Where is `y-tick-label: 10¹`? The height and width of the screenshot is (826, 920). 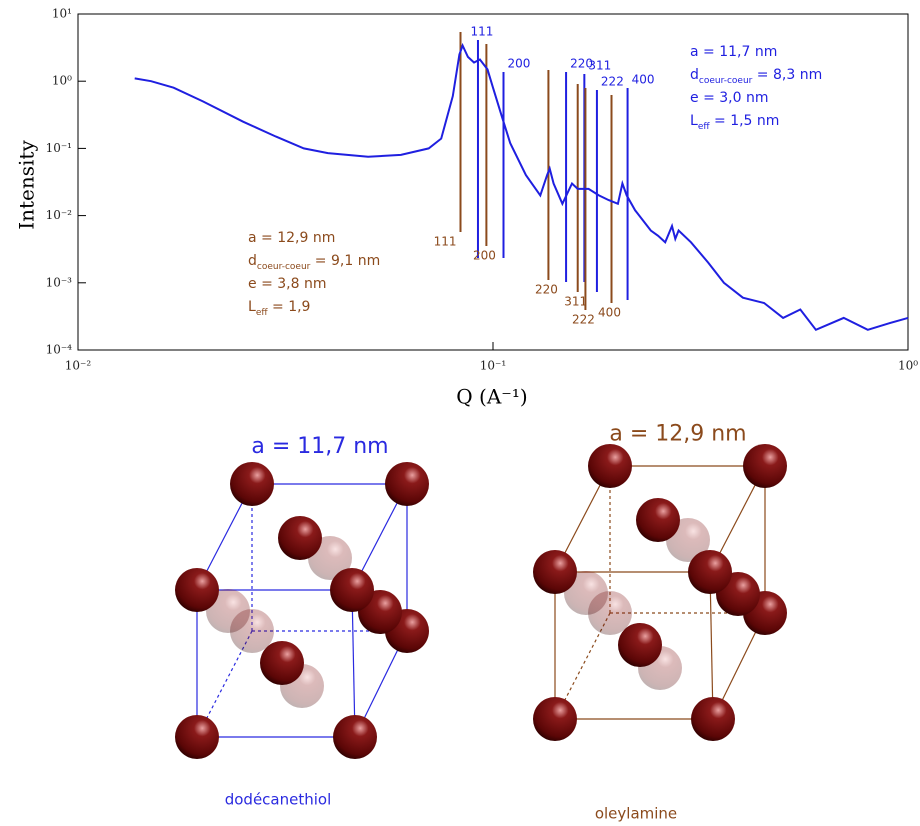
y-tick-label: 10¹ is located at coordinates (62, 14).